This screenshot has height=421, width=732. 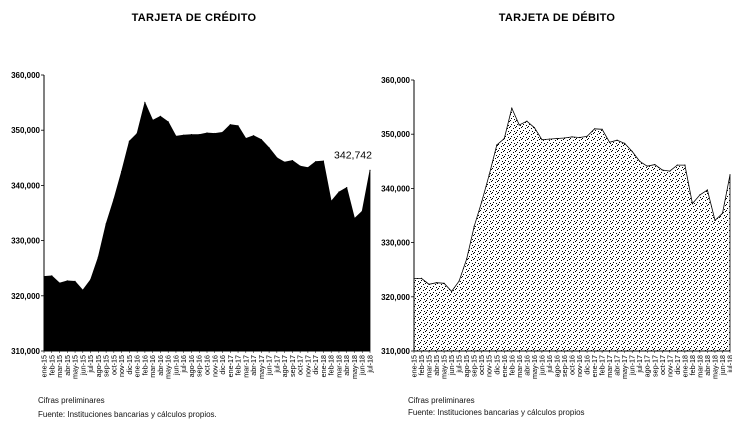 What do you see at coordinates (441, 400) in the screenshot?
I see `debit-footnote-preliminary: Cifras preliminares` at bounding box center [441, 400].